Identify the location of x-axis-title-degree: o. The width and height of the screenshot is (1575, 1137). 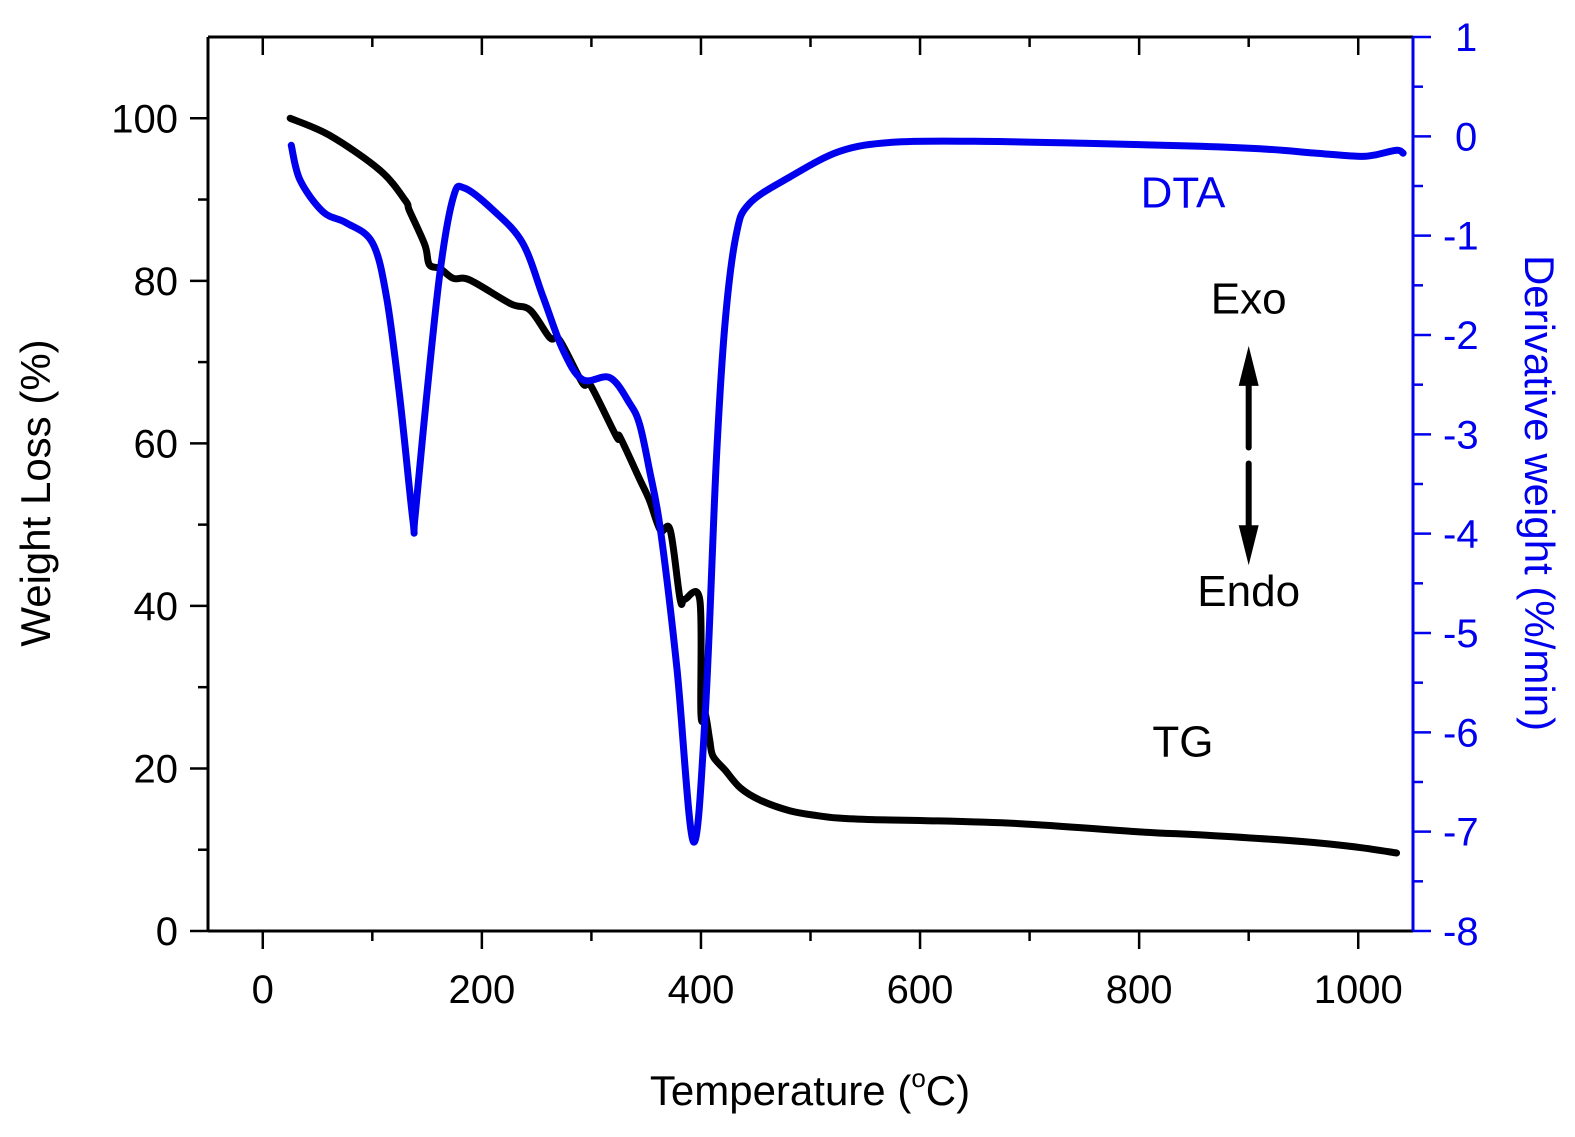
(918, 1078).